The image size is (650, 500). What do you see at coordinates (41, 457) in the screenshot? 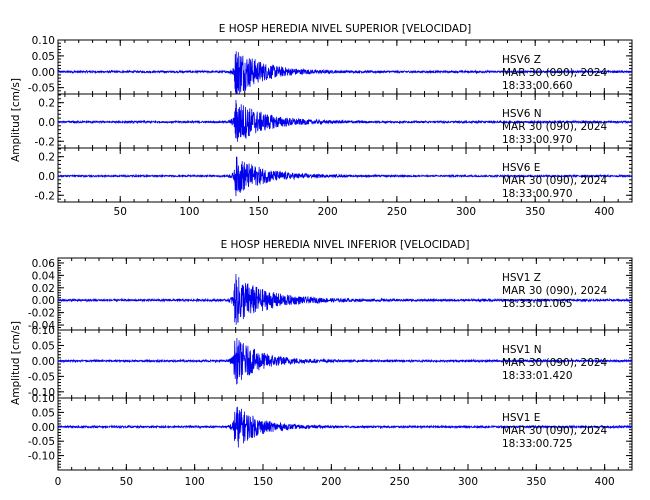
I see `chart-2-panel-3-ytick-label: -0.10` at bounding box center [41, 457].